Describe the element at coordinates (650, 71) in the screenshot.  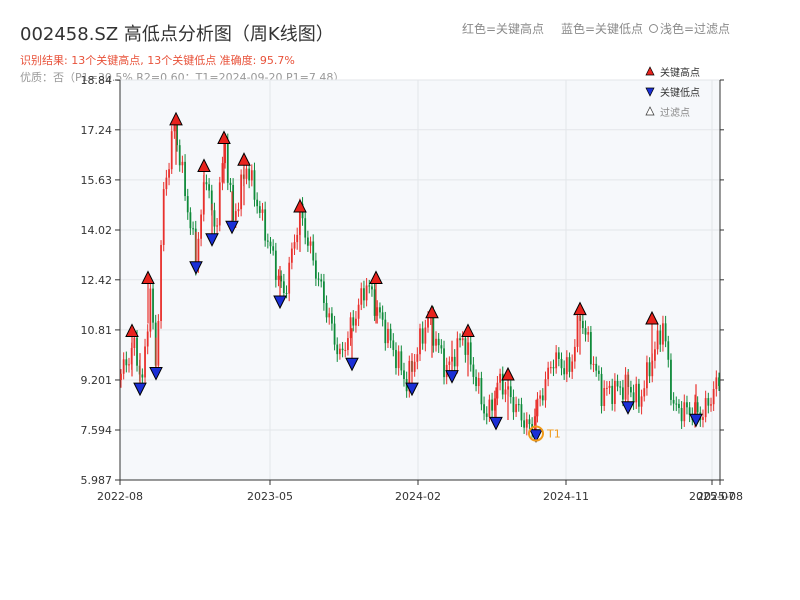
I see `legend-high-icon` at that location.